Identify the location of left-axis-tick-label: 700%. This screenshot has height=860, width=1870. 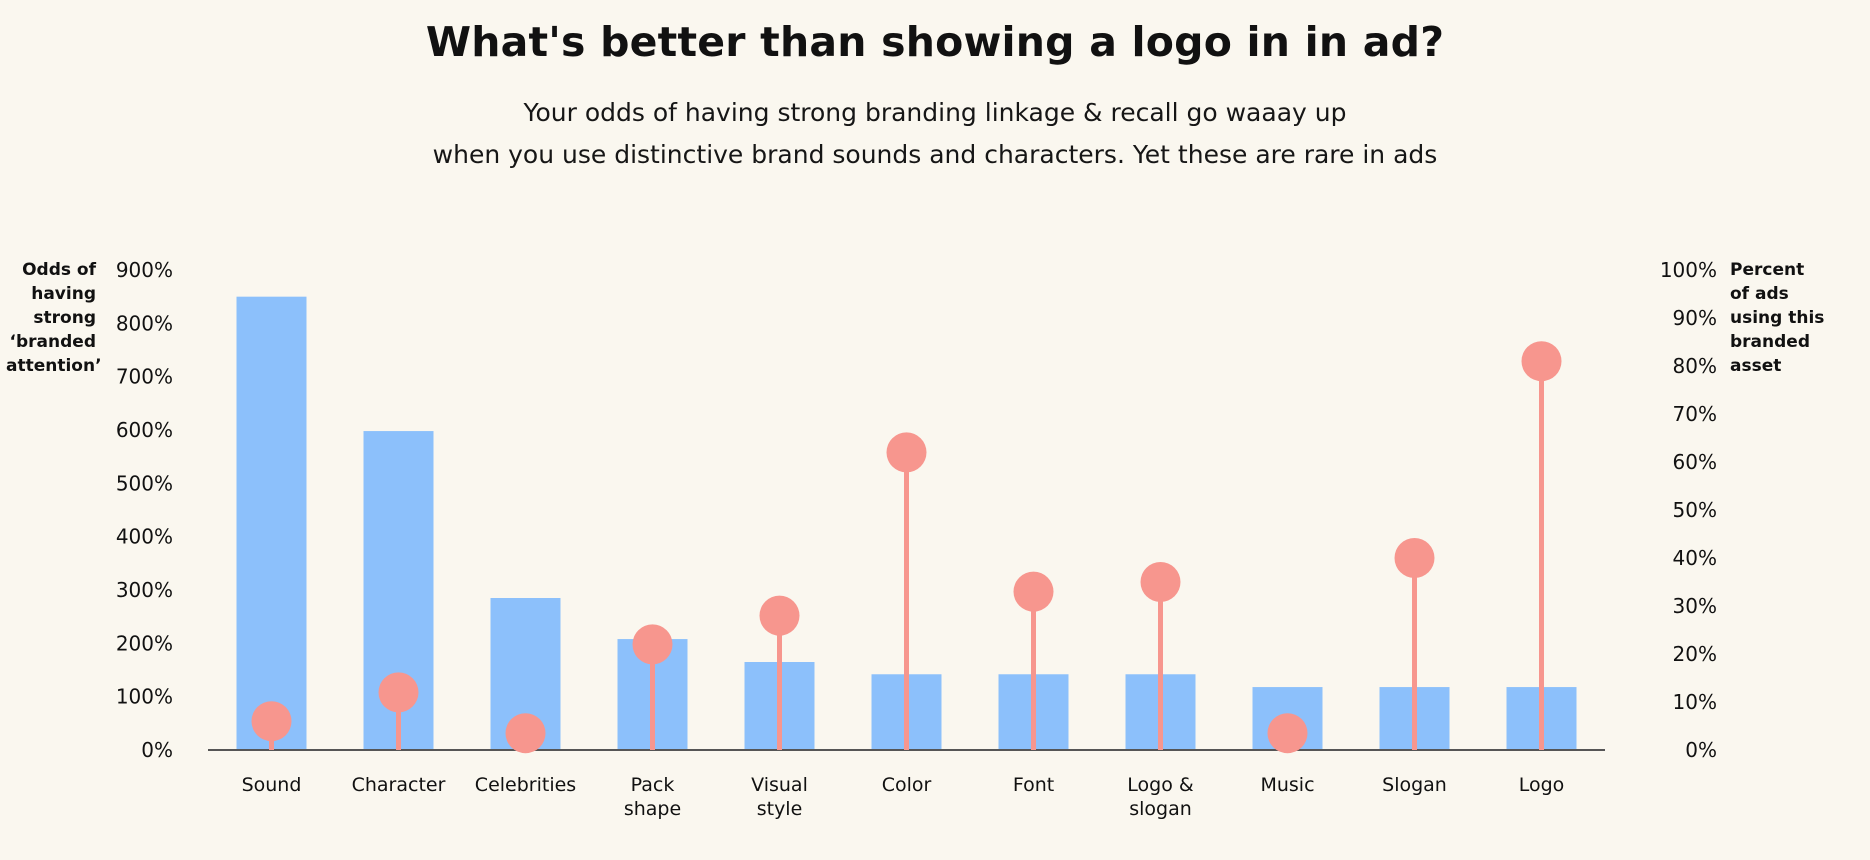
(144, 377).